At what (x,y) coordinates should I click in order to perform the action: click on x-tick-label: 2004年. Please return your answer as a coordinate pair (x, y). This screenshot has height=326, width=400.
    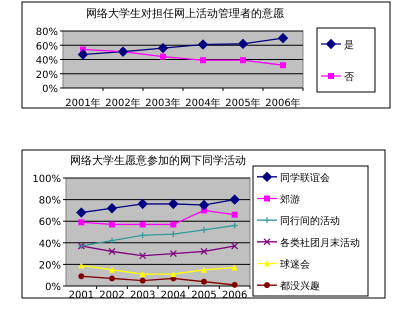
    Looking at the image, I should click on (203, 103).